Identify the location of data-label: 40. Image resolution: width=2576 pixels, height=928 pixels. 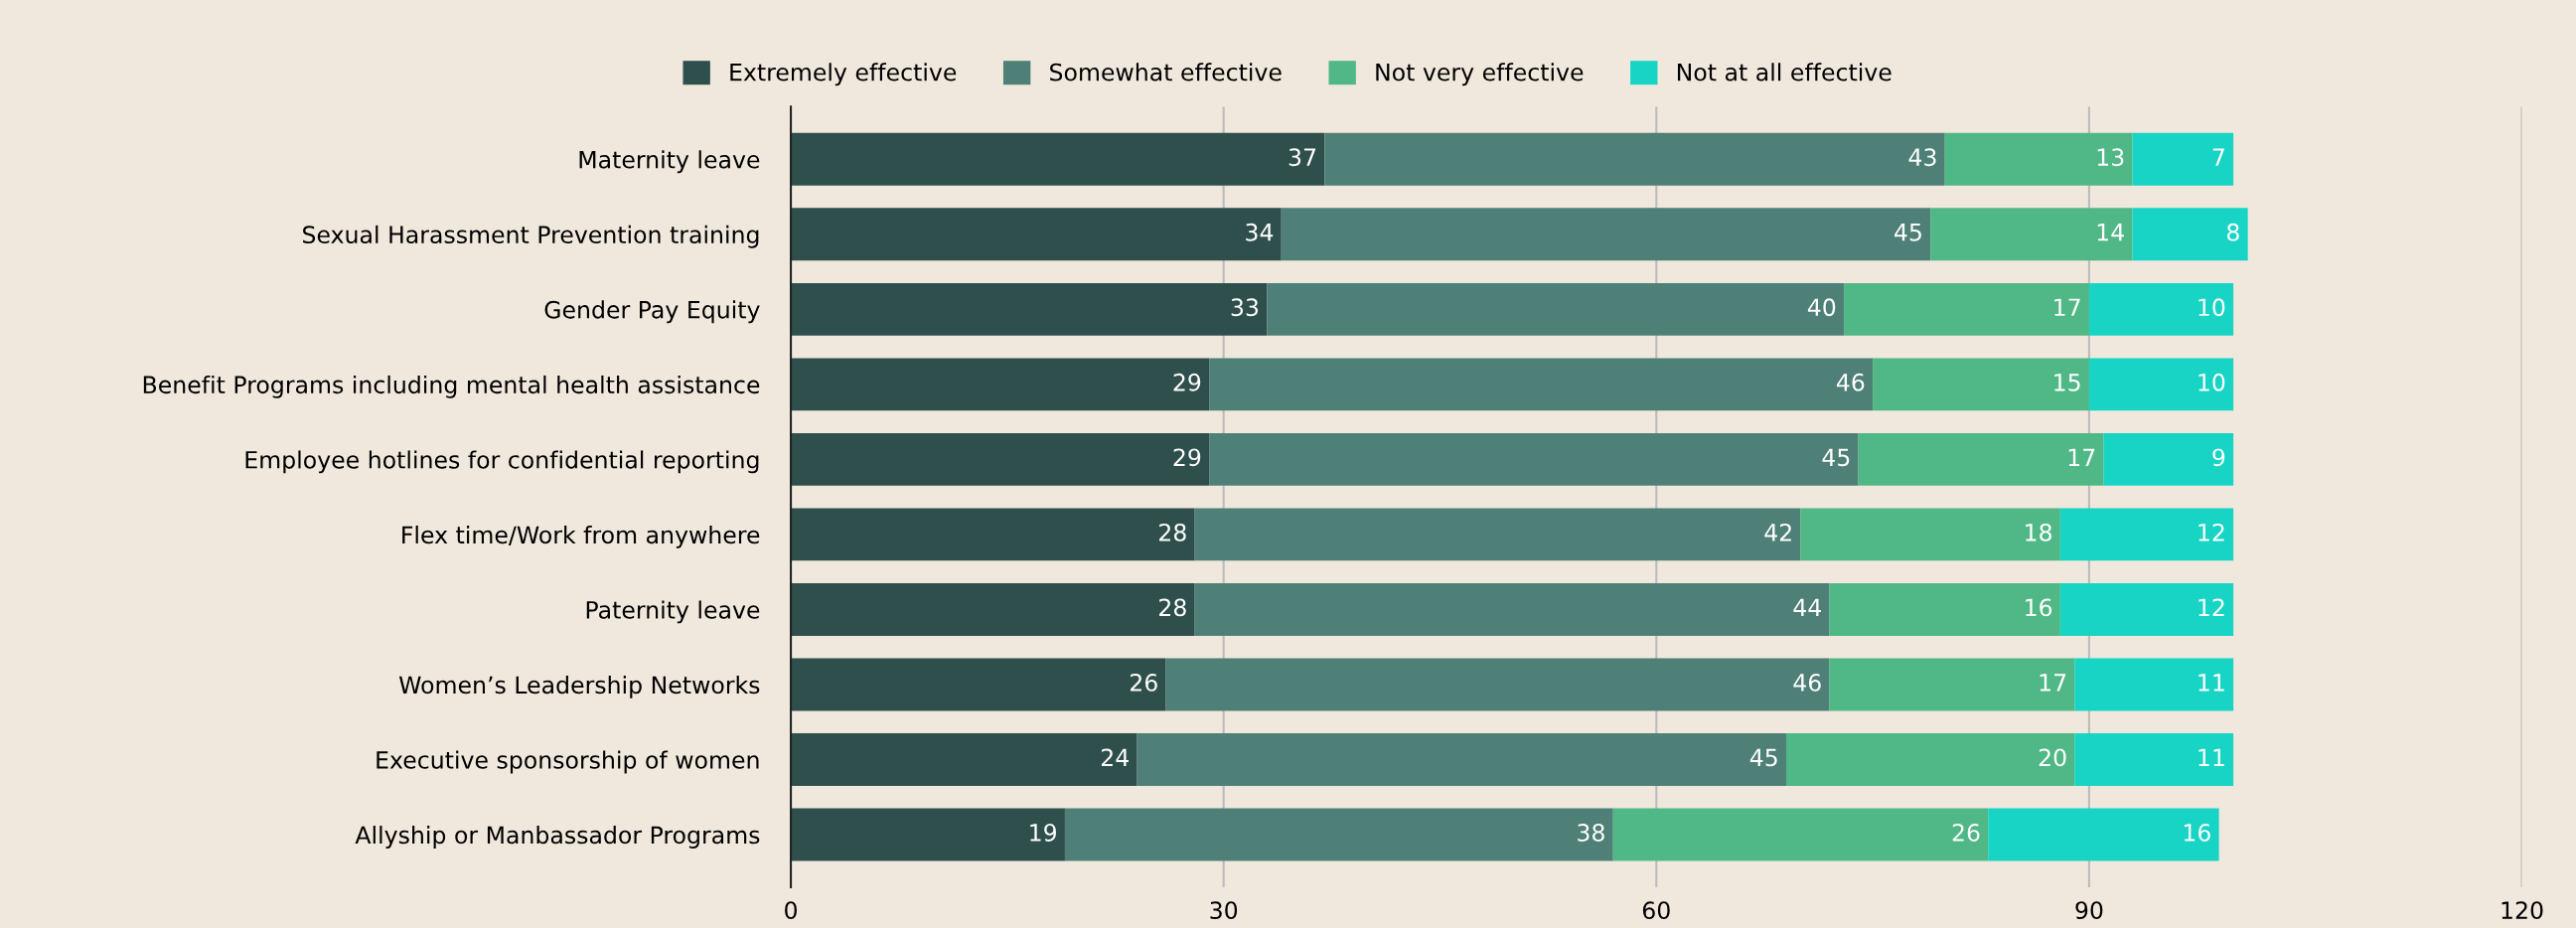
(1822, 307).